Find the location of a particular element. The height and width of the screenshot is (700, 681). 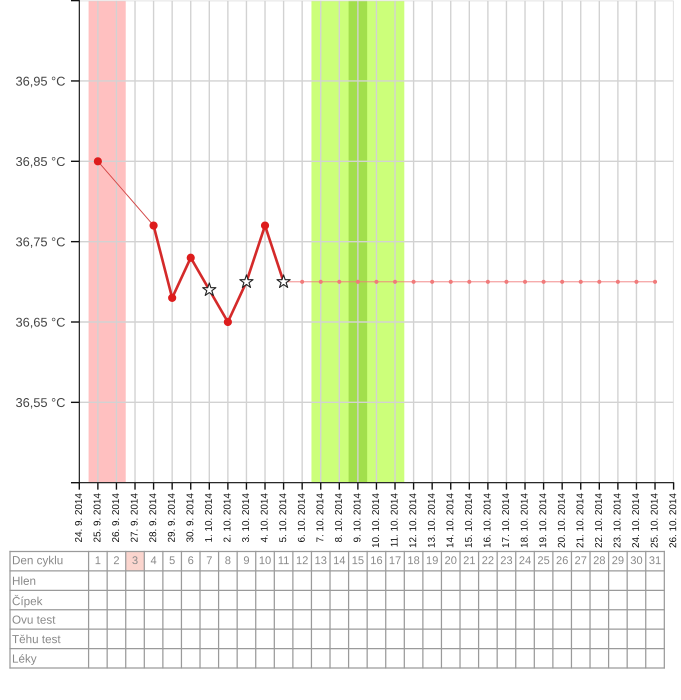

x-tick-label: 3 is located at coordinates (135, 560).